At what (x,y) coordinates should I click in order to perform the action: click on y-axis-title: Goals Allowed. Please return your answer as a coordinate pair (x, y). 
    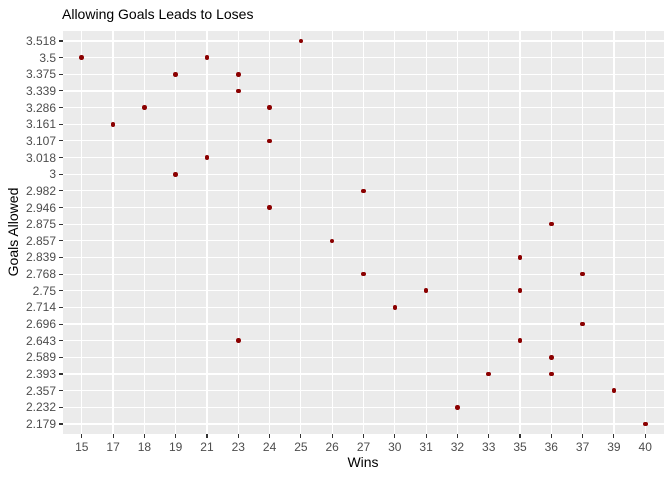
    Looking at the image, I should click on (13, 232).